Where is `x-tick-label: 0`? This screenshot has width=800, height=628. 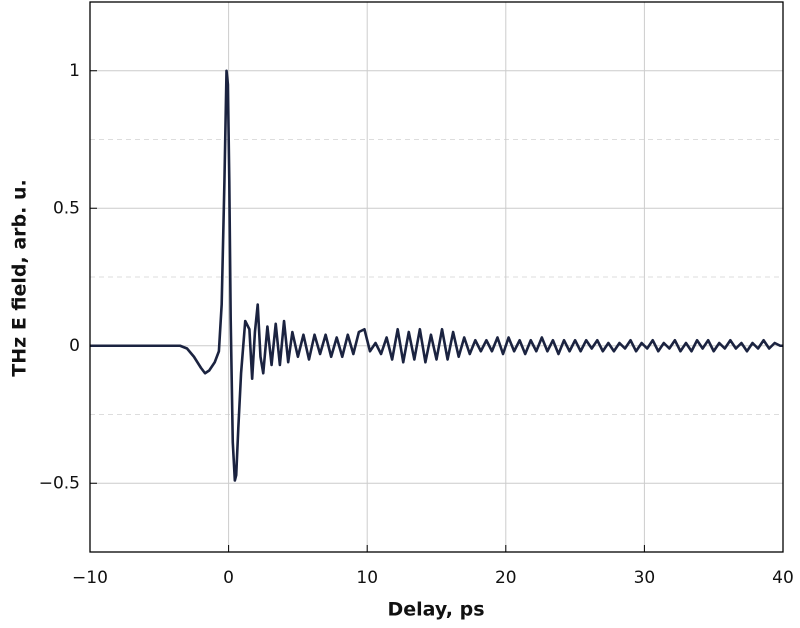 x-tick-label: 0 is located at coordinates (228, 578).